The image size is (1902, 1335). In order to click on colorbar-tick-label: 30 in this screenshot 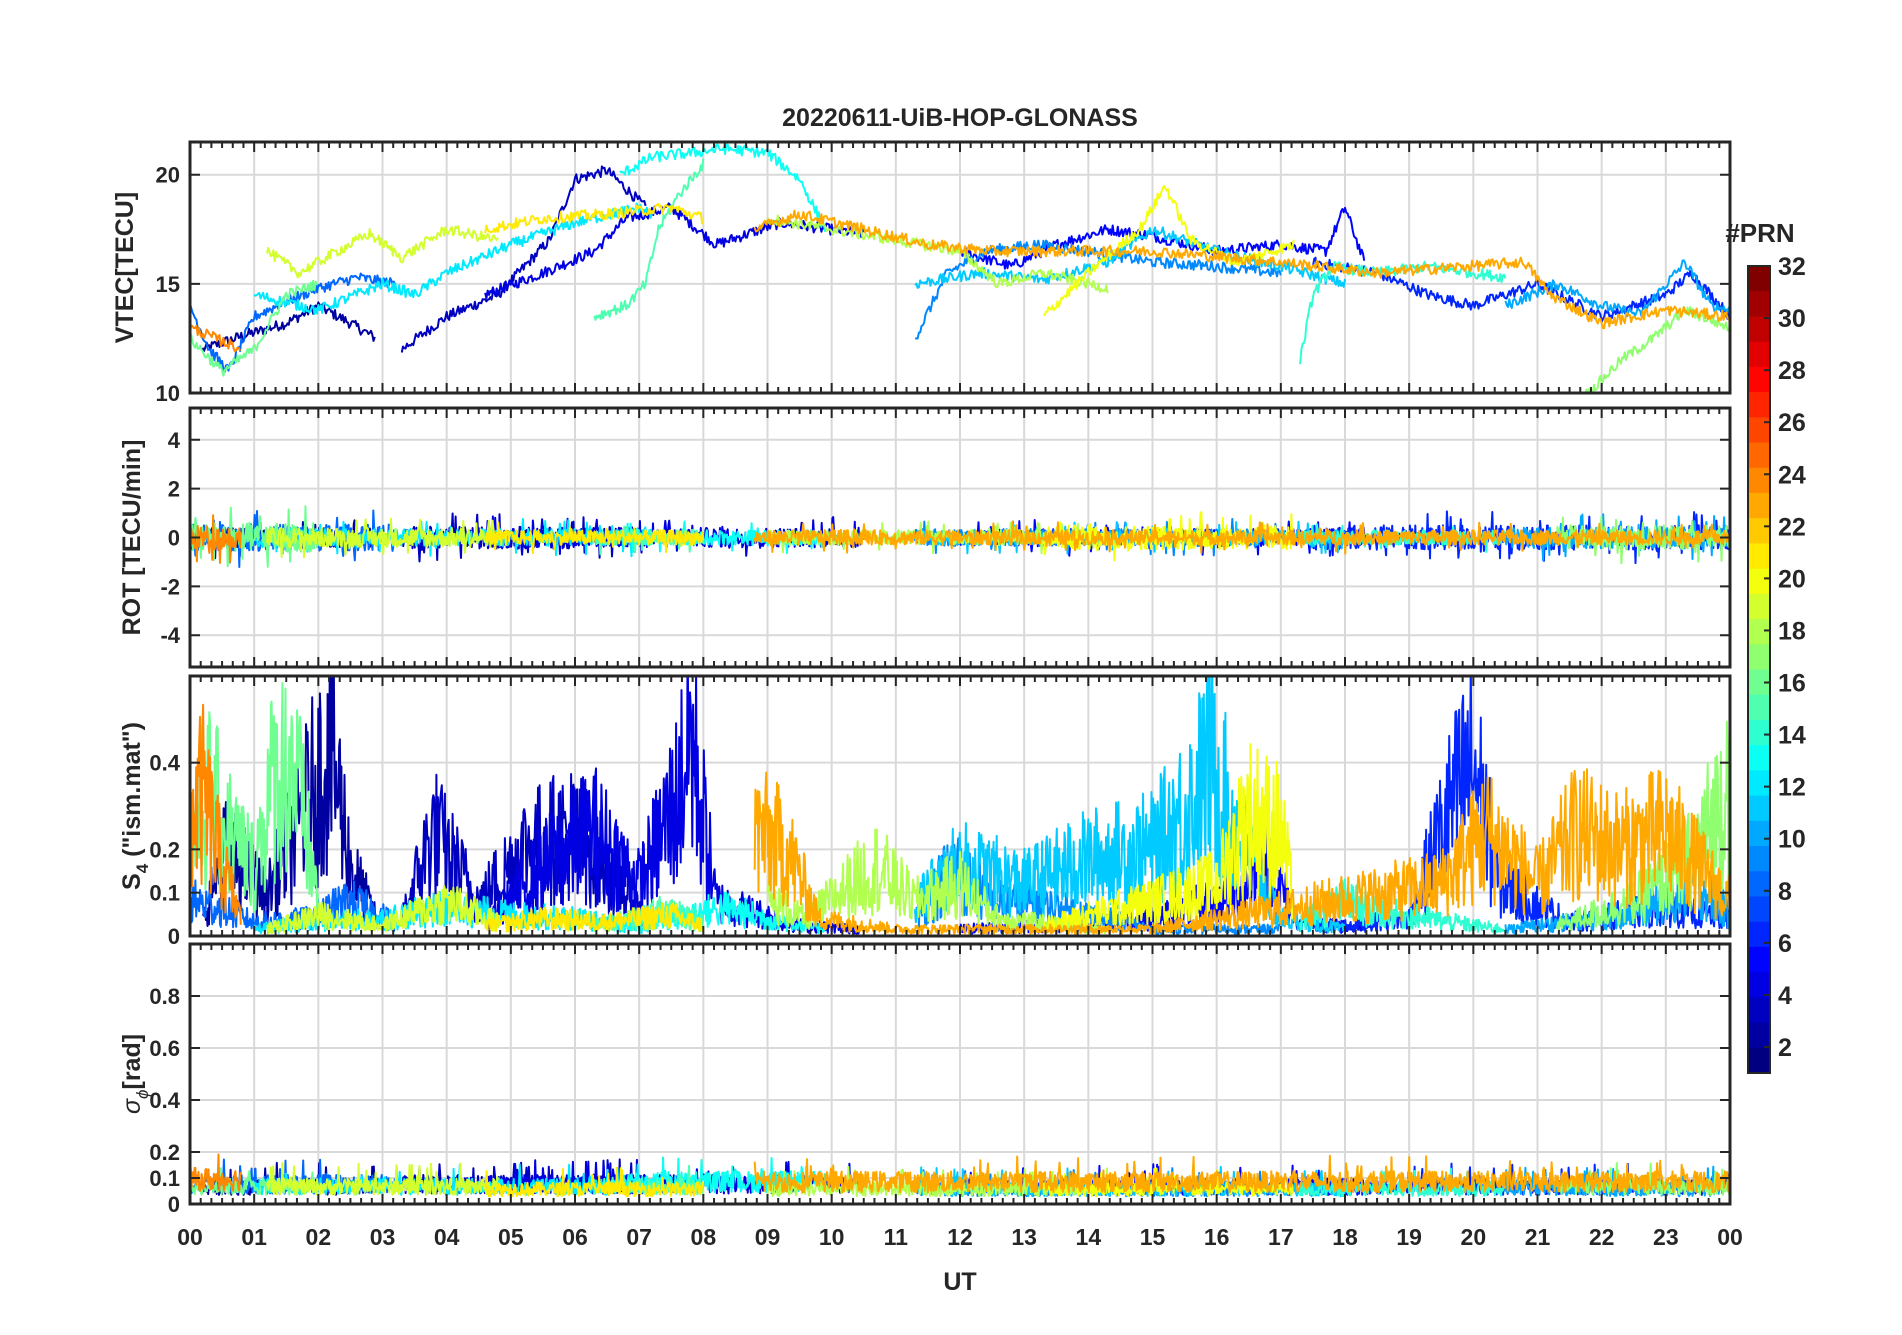, I will do `click(1792, 319)`.